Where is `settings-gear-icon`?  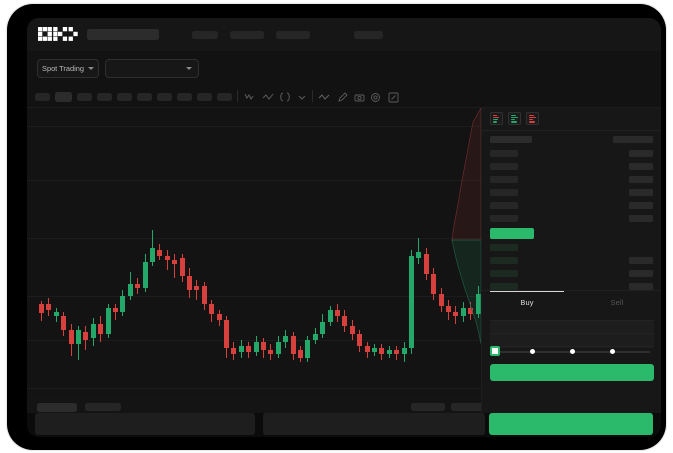 settings-gear-icon is located at coordinates (375, 97).